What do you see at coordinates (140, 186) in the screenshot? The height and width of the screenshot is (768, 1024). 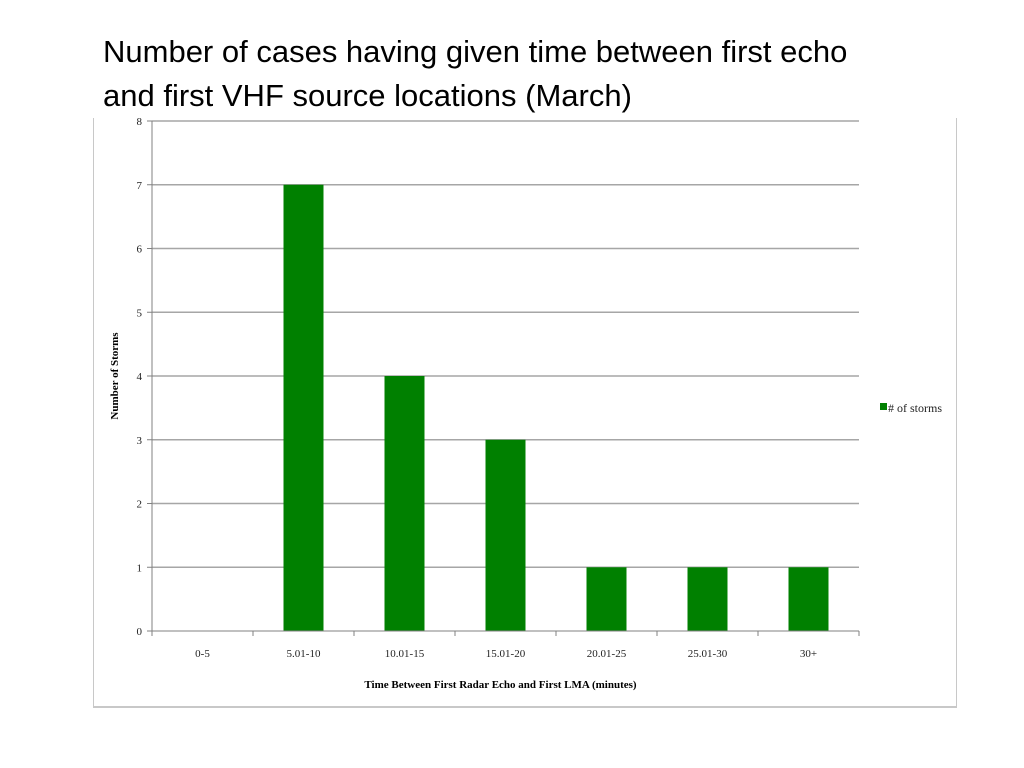 I see `y-tick-label: 7` at bounding box center [140, 186].